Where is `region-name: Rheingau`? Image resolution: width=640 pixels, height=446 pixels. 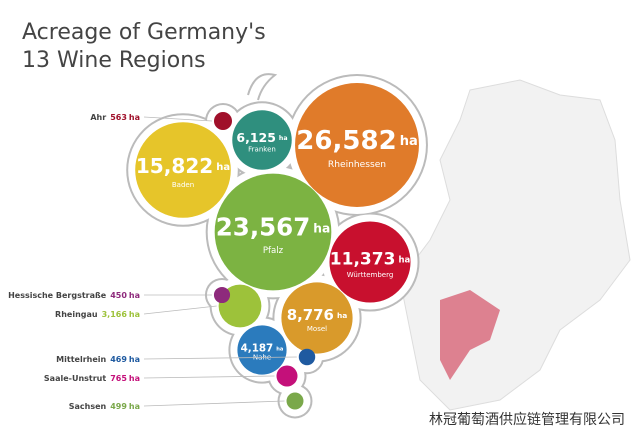 region-name: Rheingau is located at coordinates (76, 314).